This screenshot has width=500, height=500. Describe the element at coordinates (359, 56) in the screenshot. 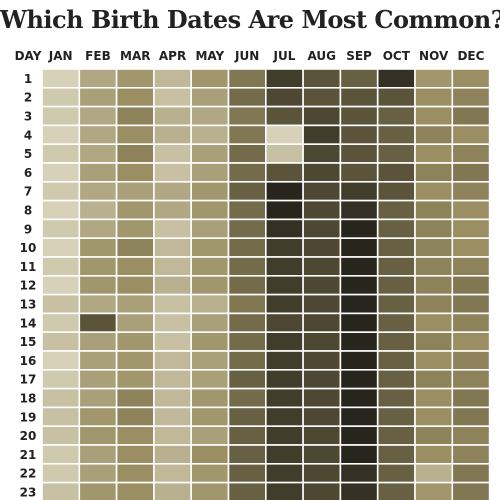

I see `column-header-sep: SEP` at that location.